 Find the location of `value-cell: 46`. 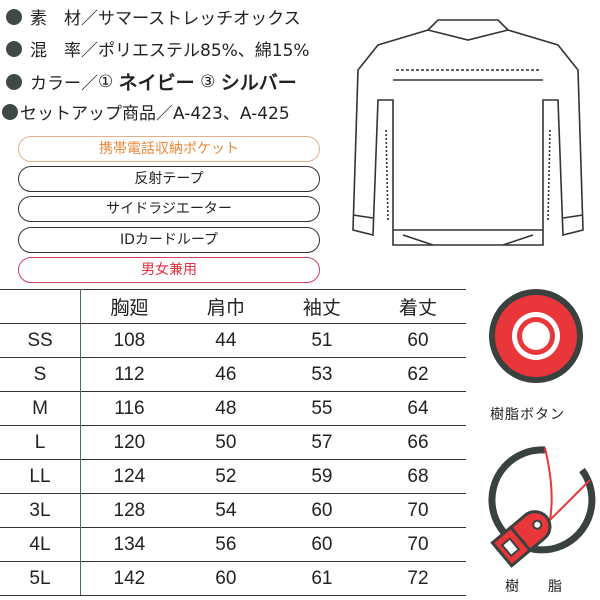

value-cell: 46 is located at coordinates (225, 374).